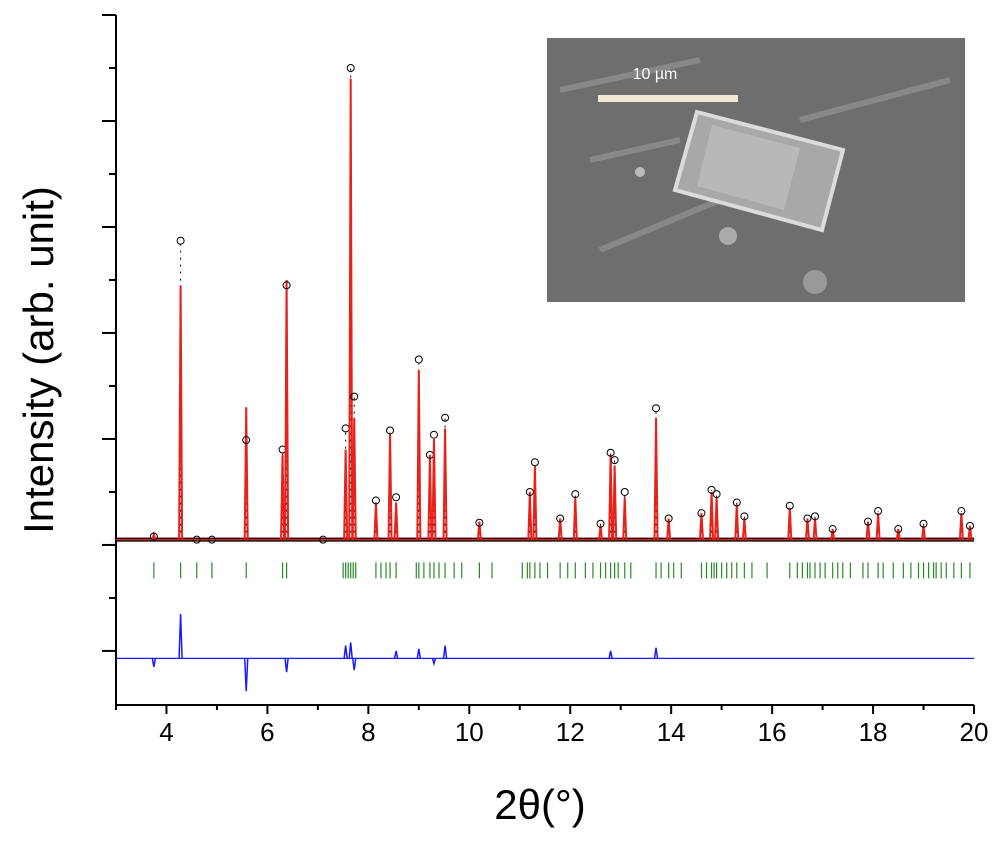 The height and width of the screenshot is (846, 1000). Describe the element at coordinates (655, 74) in the screenshot. I see `scale-bar-label: 10 µm` at that location.